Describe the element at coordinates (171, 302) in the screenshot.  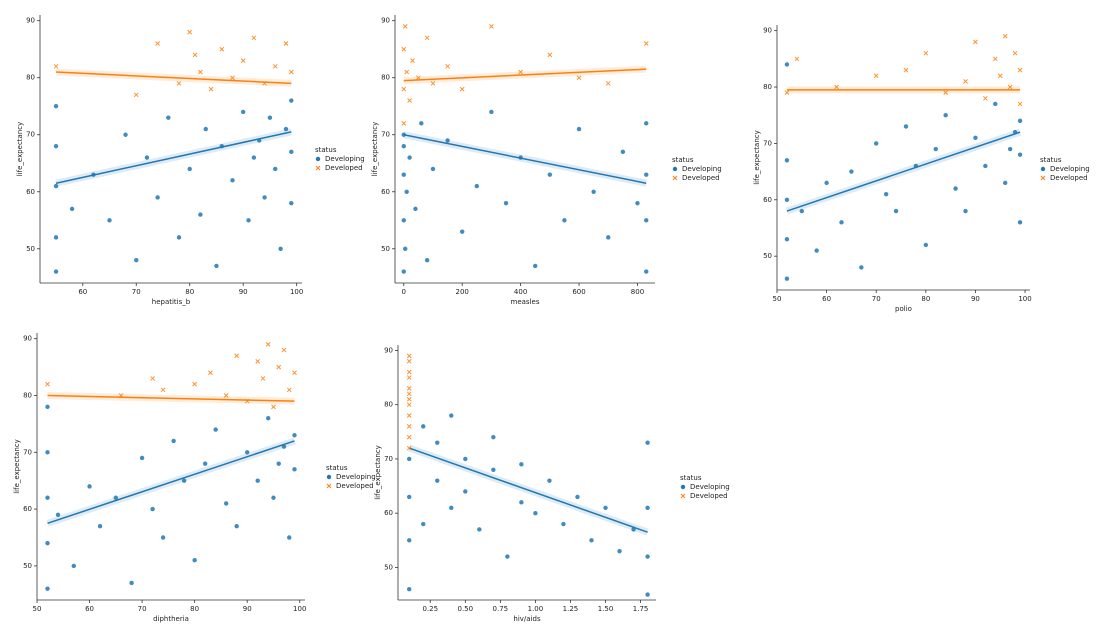
I see `x-axis-label: hepatitis_b` at that location.